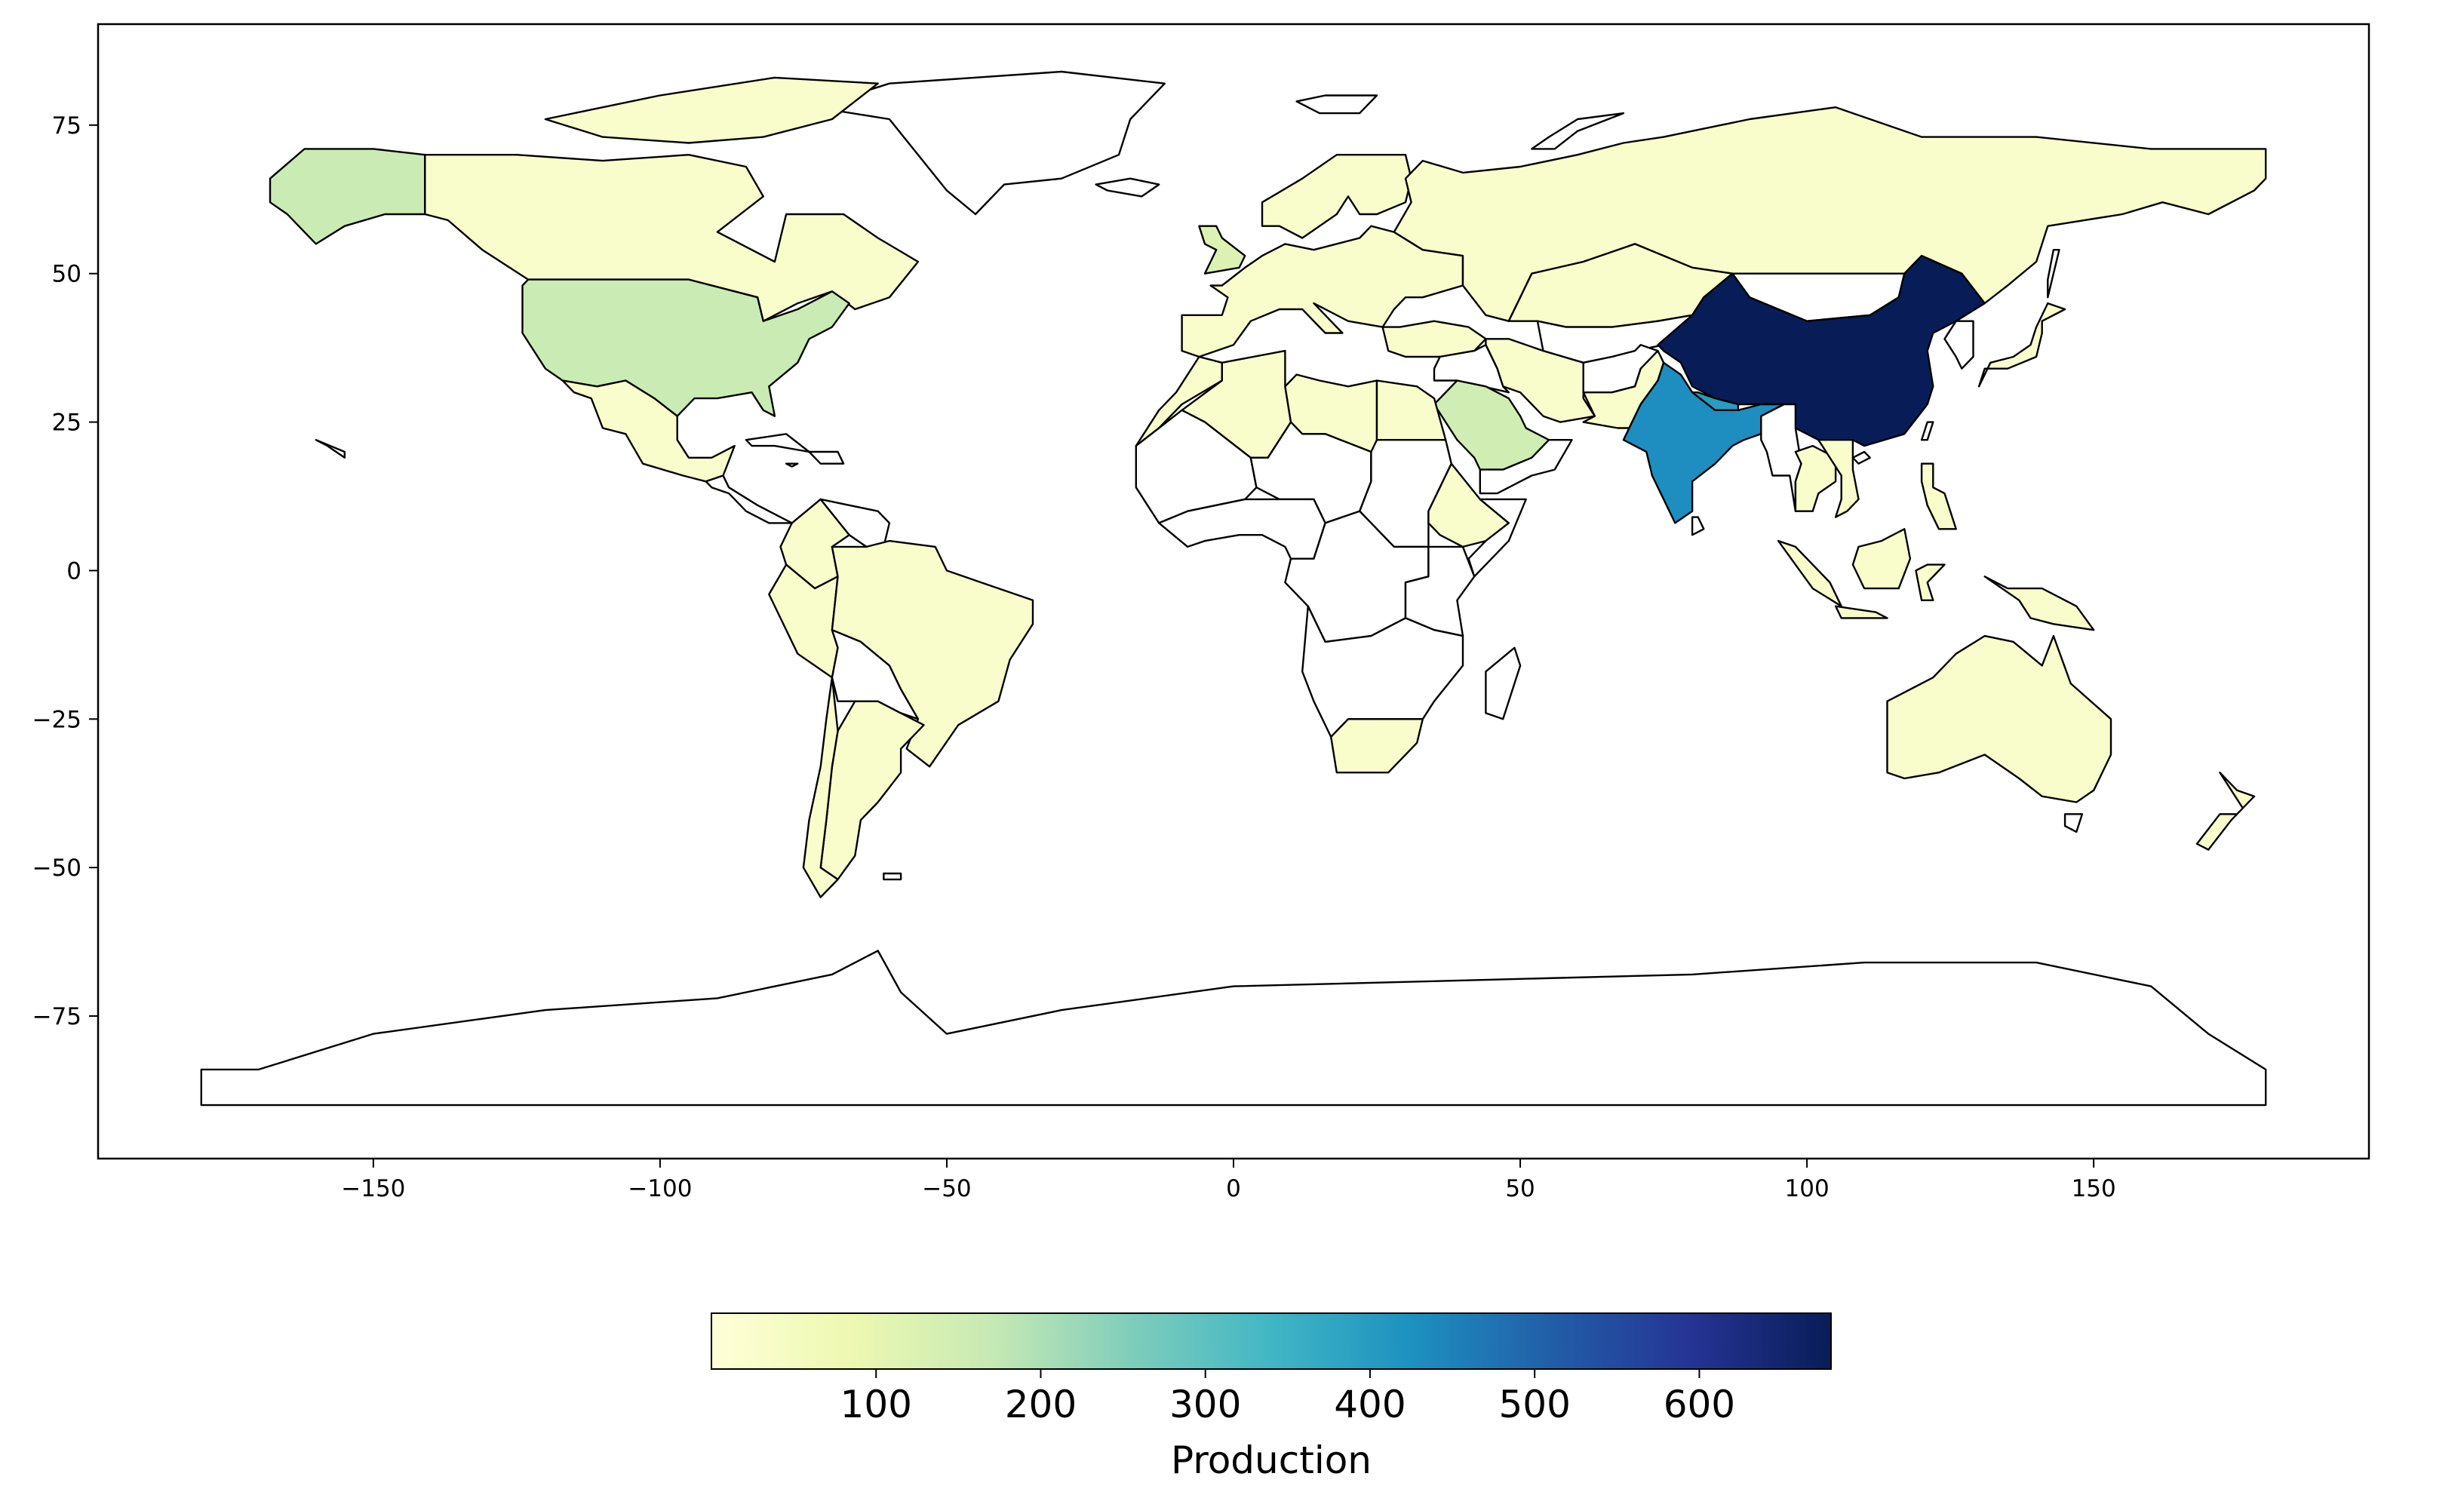  Describe the element at coordinates (1698, 526) in the screenshot. I see `country-sri-lanka` at that location.